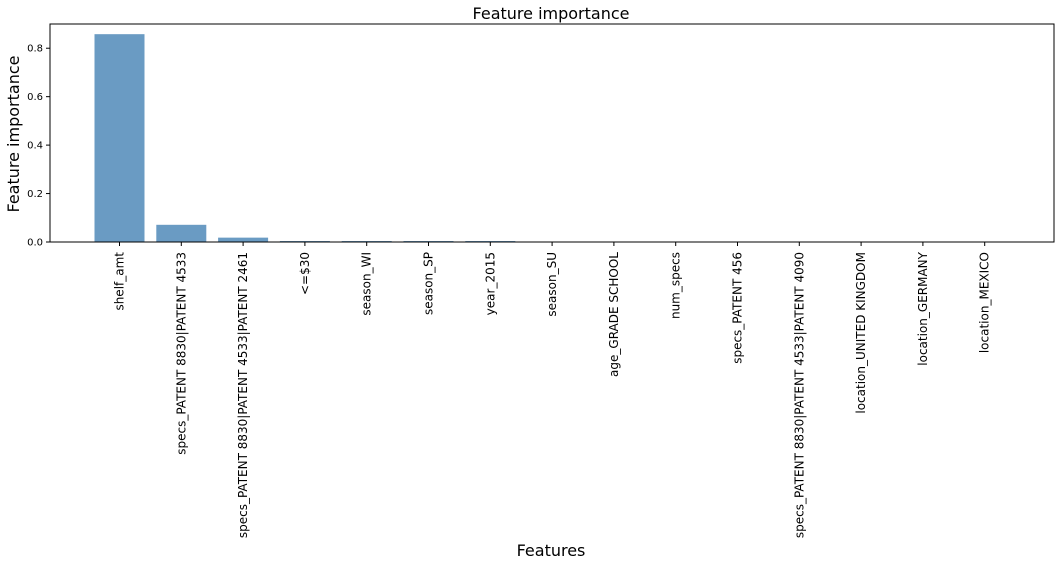 This screenshot has width=1064, height=566. I want to click on x-tick-label-12: location_UNITED KINGDOM, so click(861, 333).